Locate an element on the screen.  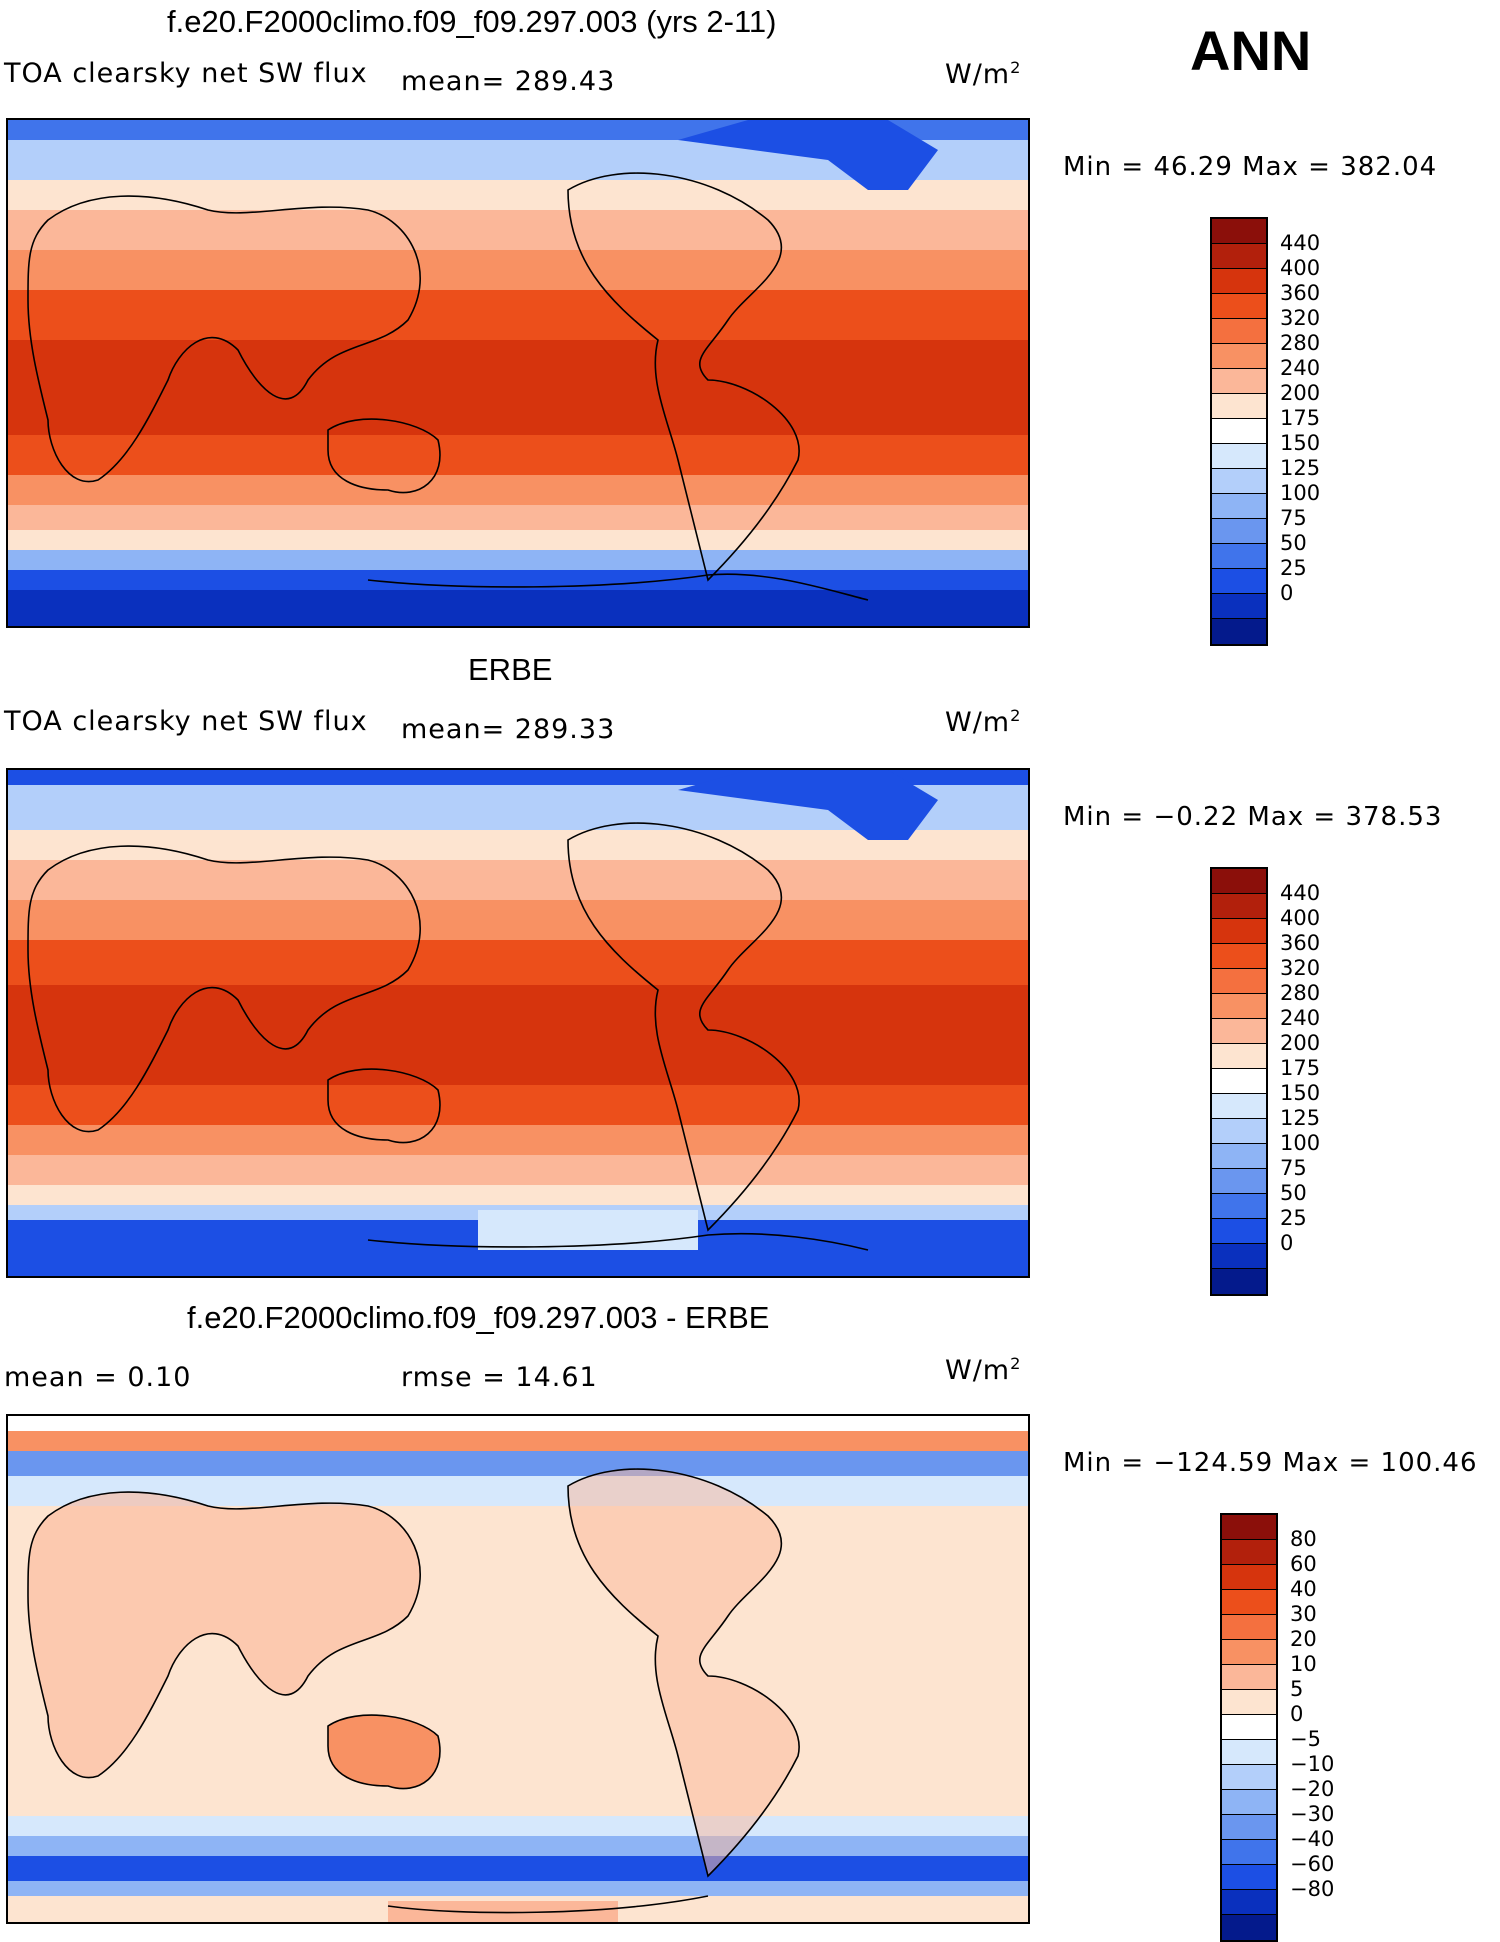
panel1-colorbar is located at coordinates (1239, 431).